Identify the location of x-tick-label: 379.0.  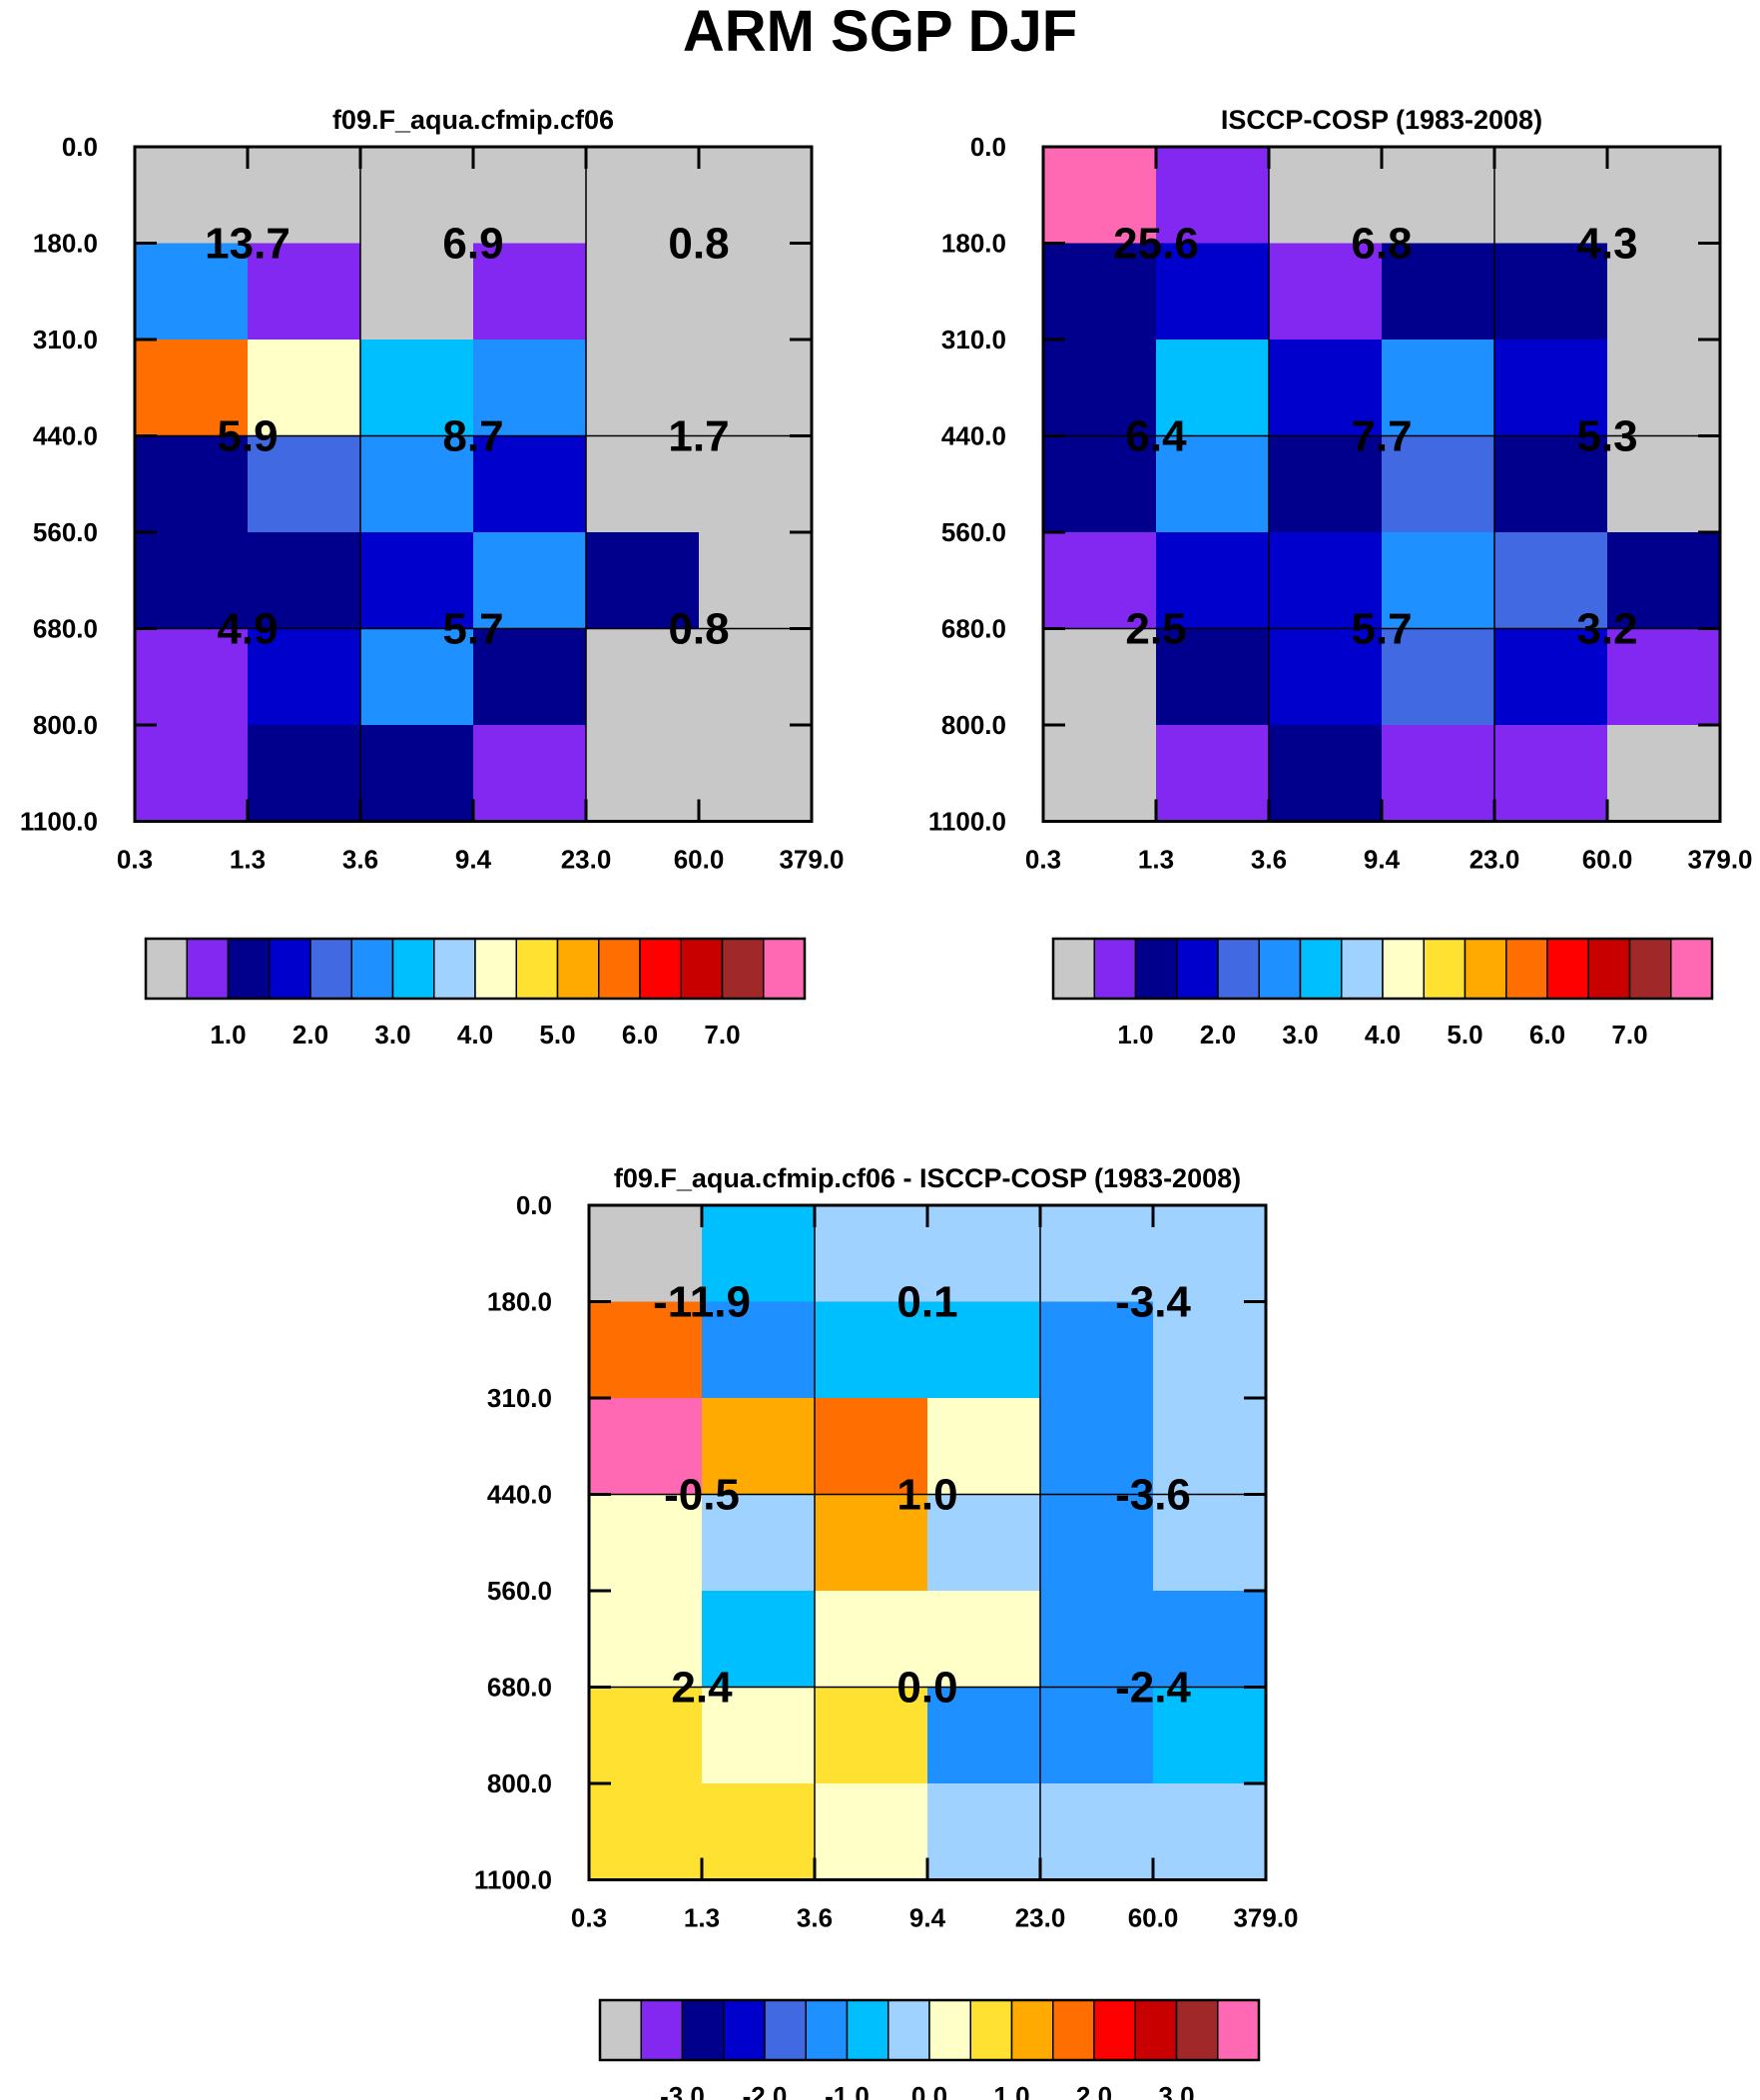
(812, 860).